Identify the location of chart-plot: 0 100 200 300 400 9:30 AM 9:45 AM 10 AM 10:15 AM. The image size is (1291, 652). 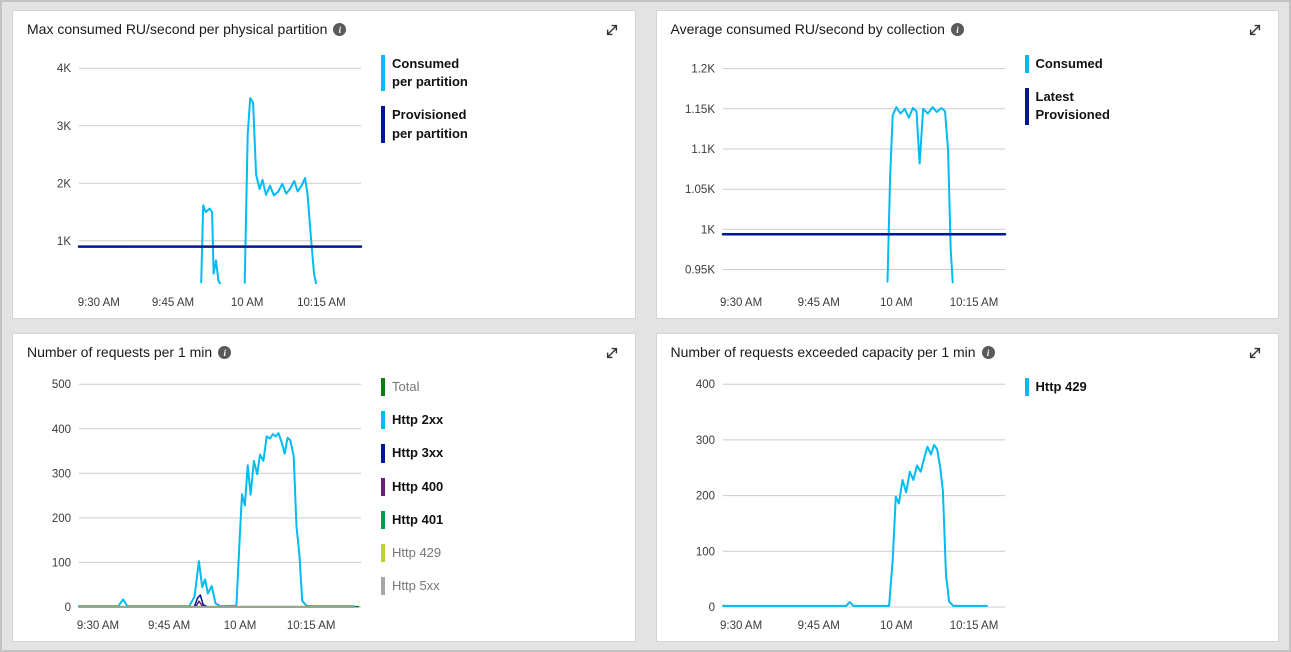
(841, 503).